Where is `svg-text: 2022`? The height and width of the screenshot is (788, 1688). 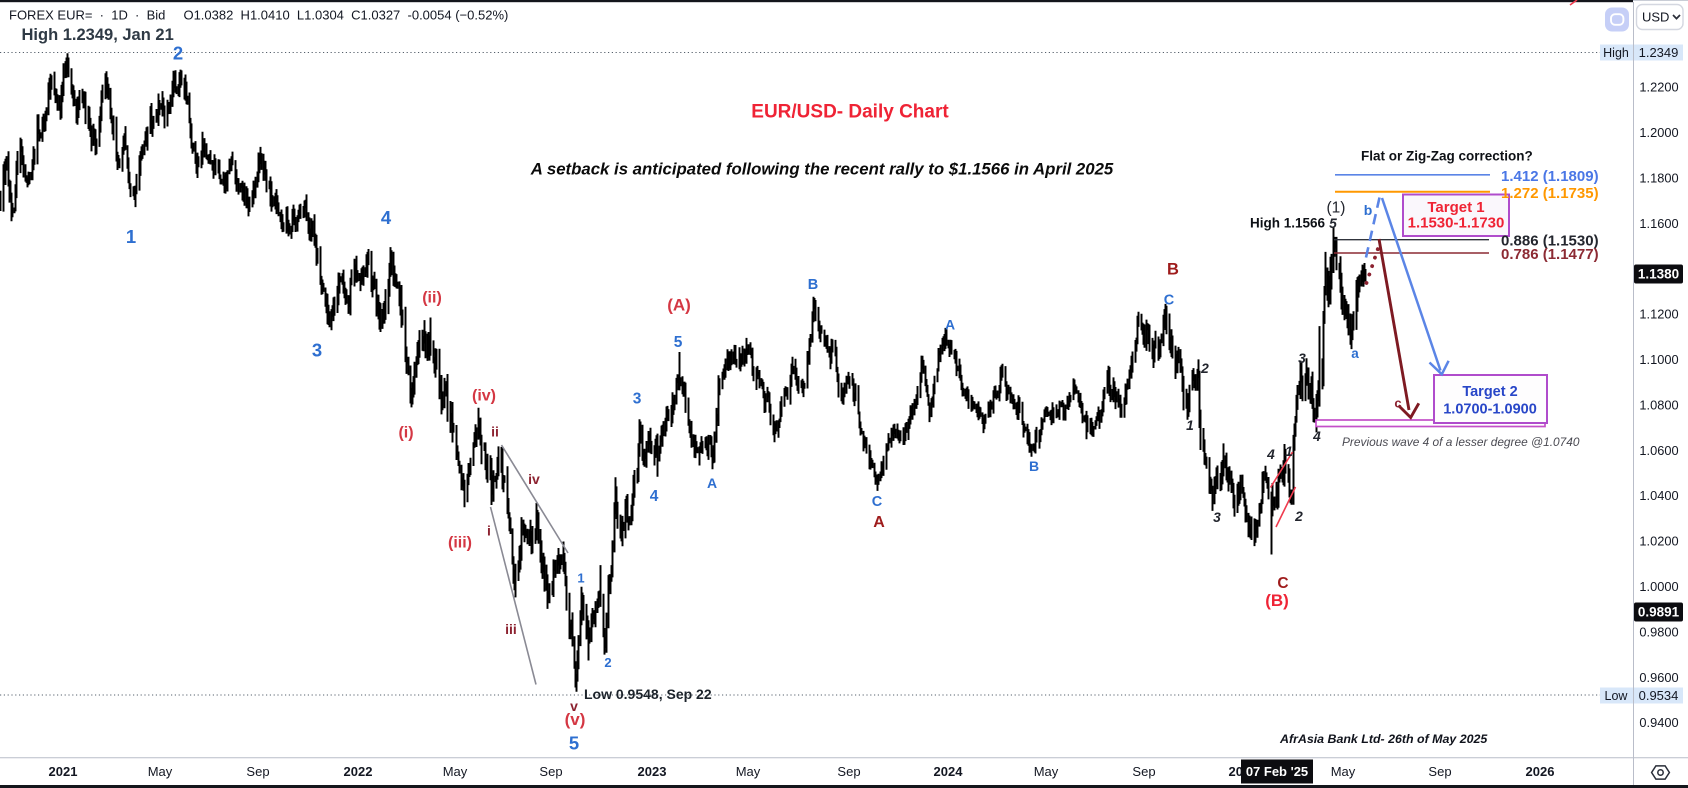
svg-text: 2022 is located at coordinates (358, 771).